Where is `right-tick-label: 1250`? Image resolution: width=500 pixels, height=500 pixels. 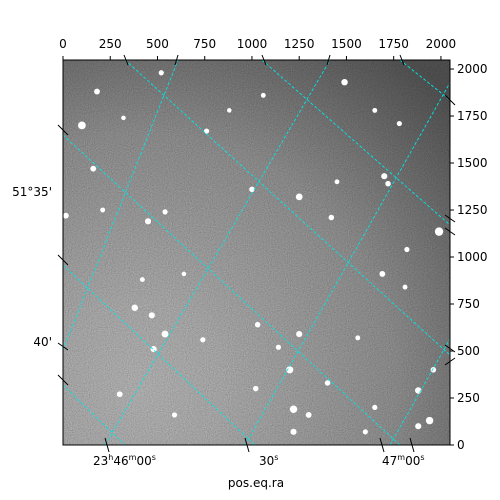 right-tick-label: 1250 is located at coordinates (472, 210).